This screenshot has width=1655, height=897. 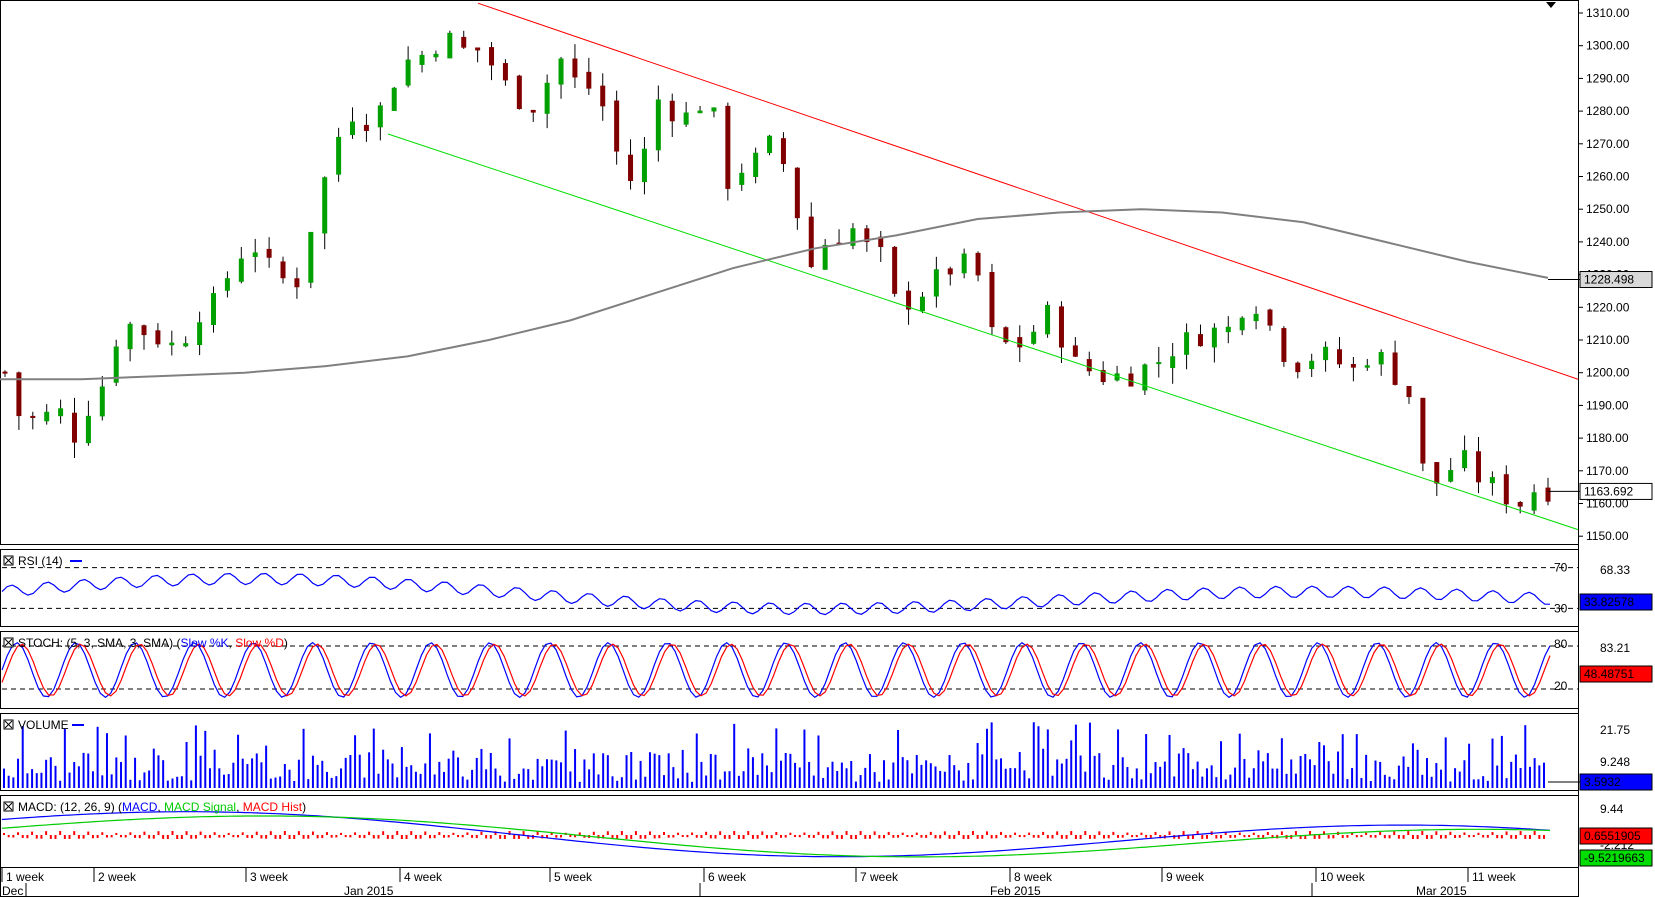 I want to click on week-label: 11 week, so click(x=1494, y=877).